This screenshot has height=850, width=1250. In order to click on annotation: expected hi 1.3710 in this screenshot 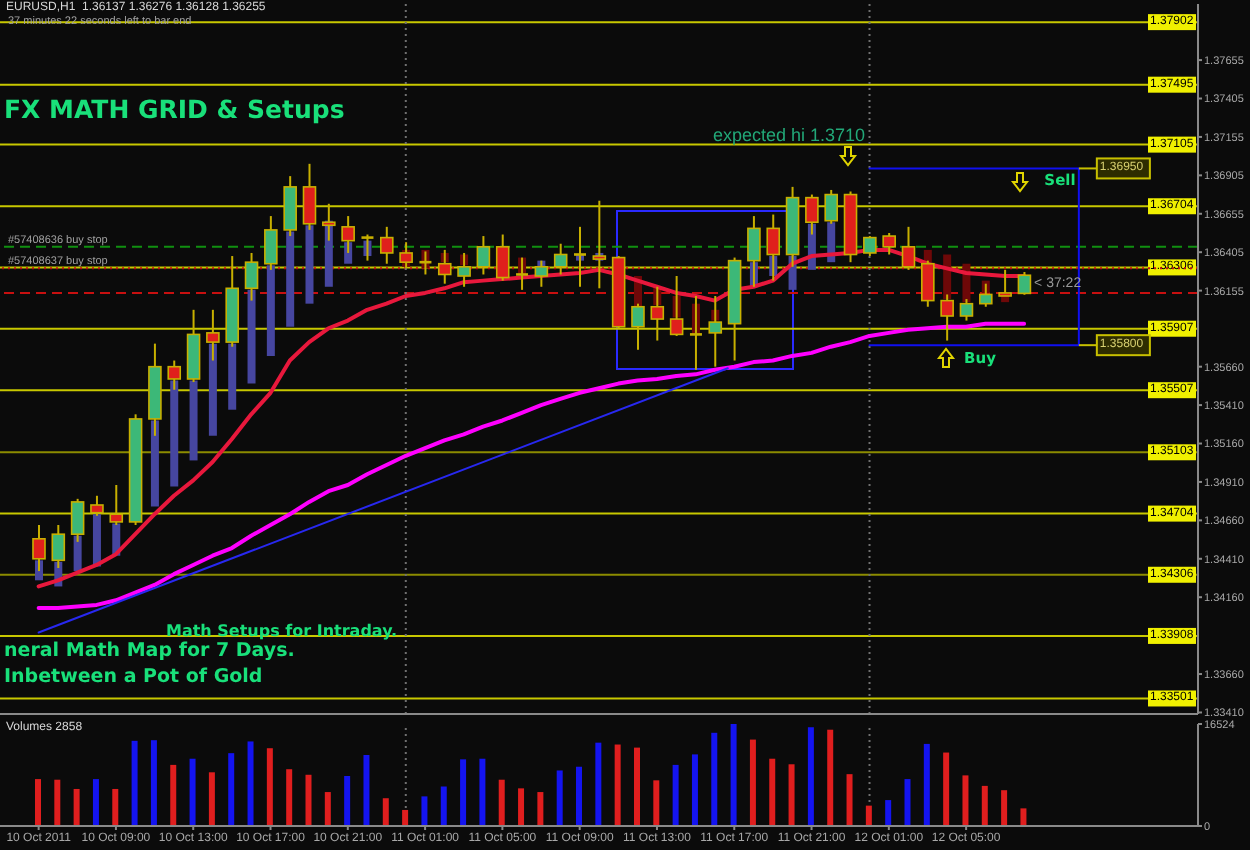, I will do `click(789, 134)`.